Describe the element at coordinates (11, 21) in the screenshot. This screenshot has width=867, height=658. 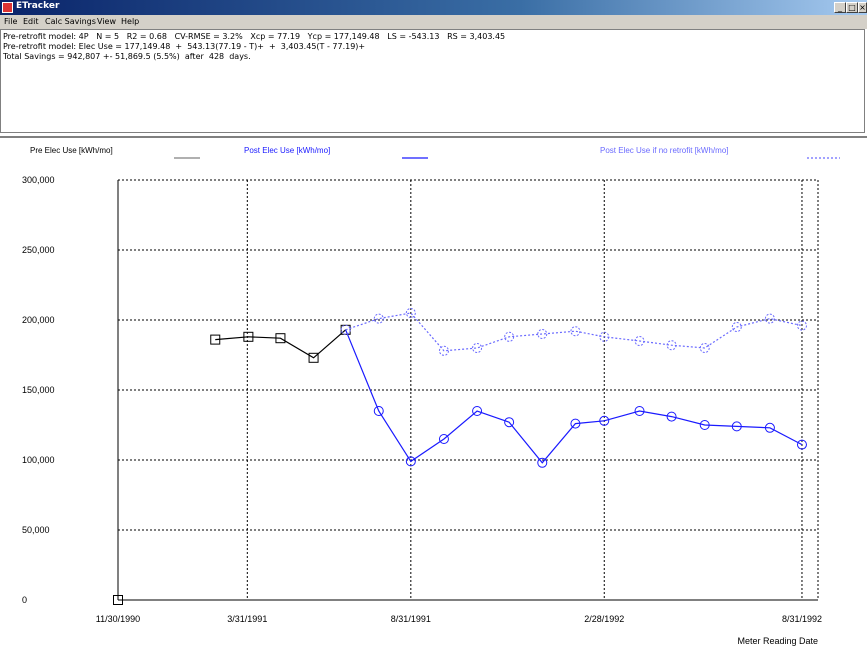
I see `menu-file: File` at that location.